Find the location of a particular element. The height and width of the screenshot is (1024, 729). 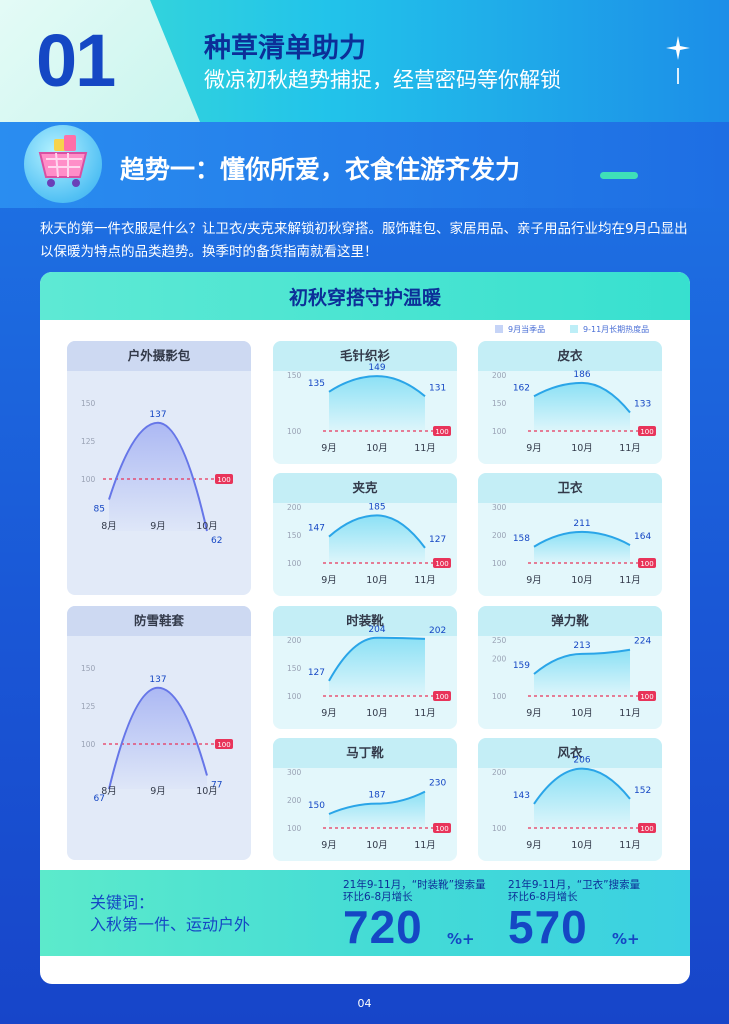

y-tick-label: 125 is located at coordinates (88, 706).